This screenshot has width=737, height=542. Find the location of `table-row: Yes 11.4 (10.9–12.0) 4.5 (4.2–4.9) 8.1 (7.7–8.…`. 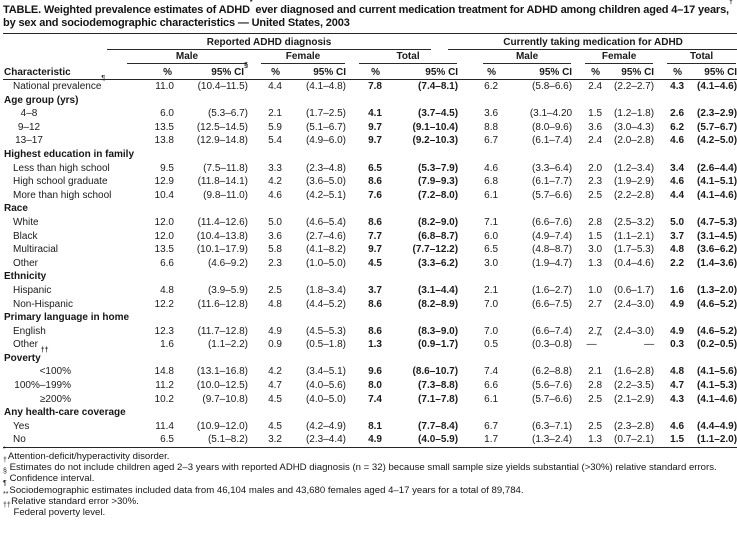

table-row: Yes 11.4 (10.9–12.0) 4.5 (4.2–4.9) 8.1 (7.7–8.… is located at coordinates (370, 427).